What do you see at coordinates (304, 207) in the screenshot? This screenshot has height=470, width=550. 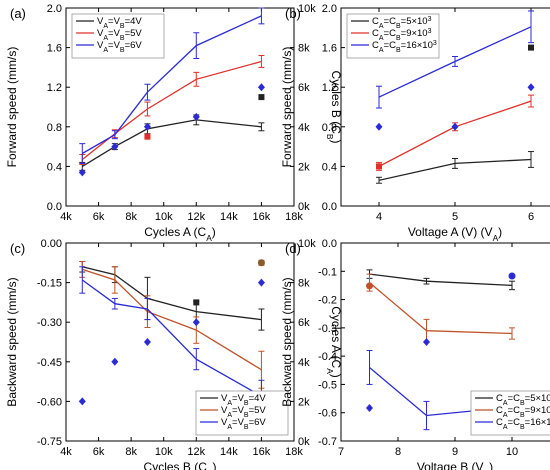 I see `y2-tick-label: 0k` at bounding box center [304, 207].